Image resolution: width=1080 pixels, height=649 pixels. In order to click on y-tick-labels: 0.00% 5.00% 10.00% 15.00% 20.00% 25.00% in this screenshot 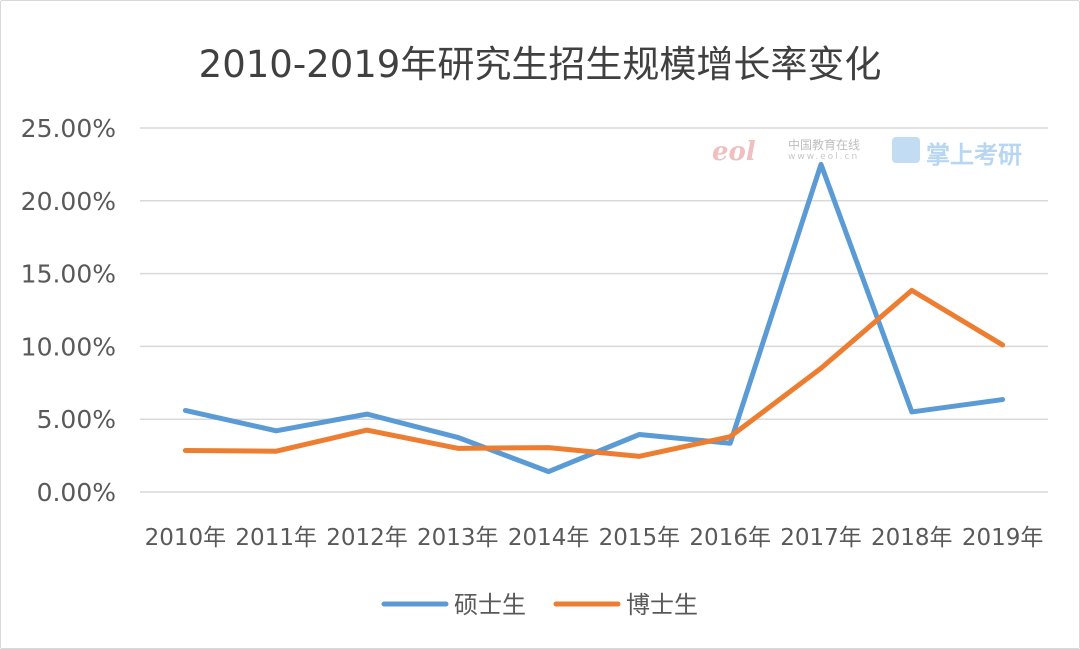, I will do `click(68, 310)`.